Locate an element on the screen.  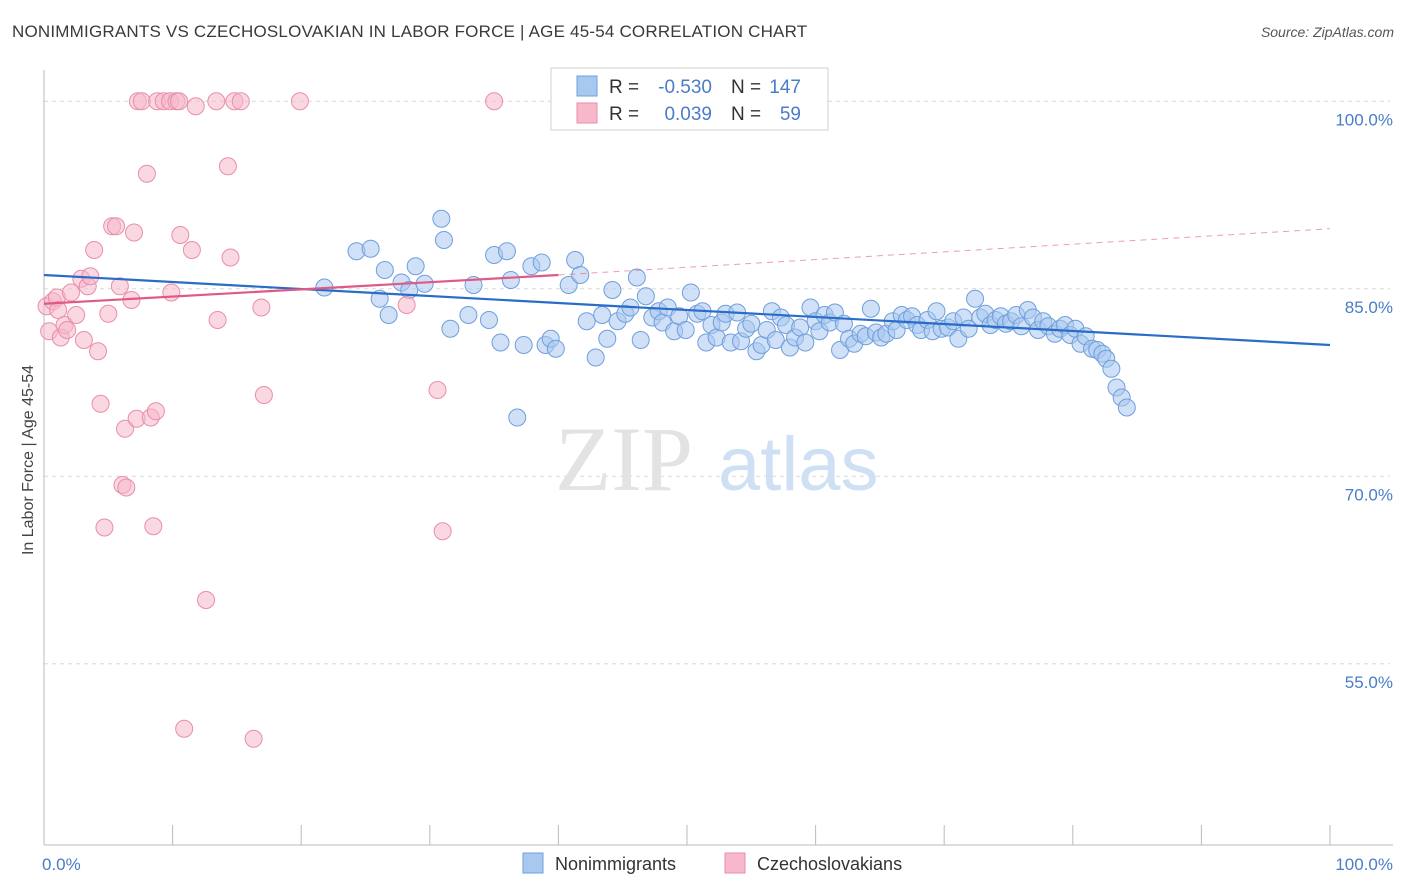
bottom-legend: Nonimmigrants Czechoslovakians is located at coordinates (712, 863).